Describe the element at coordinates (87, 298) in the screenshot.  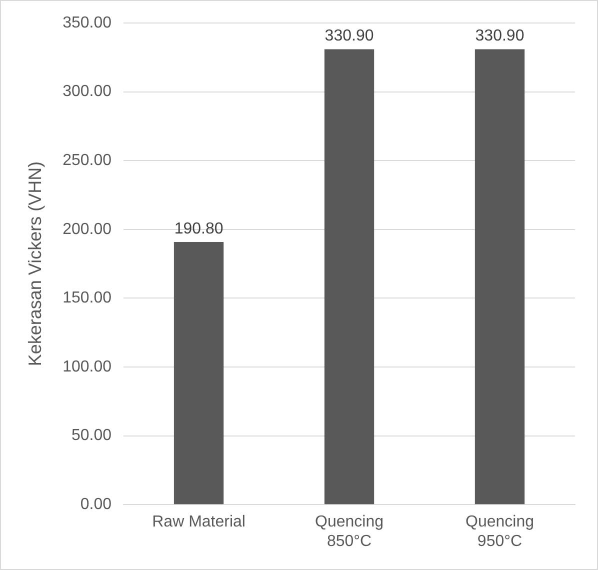
I see `y-tick-label: 150.00` at that location.